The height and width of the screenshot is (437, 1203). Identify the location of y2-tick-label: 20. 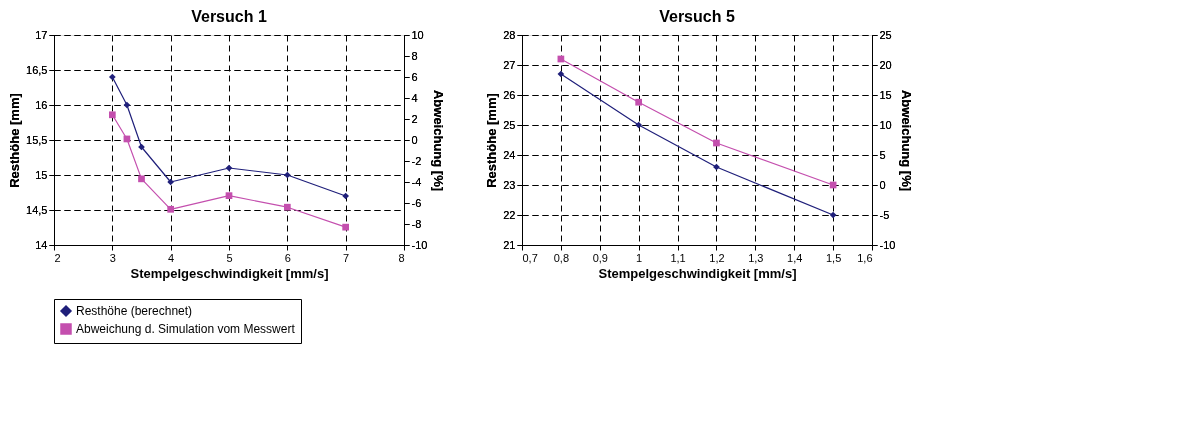
(885, 64).